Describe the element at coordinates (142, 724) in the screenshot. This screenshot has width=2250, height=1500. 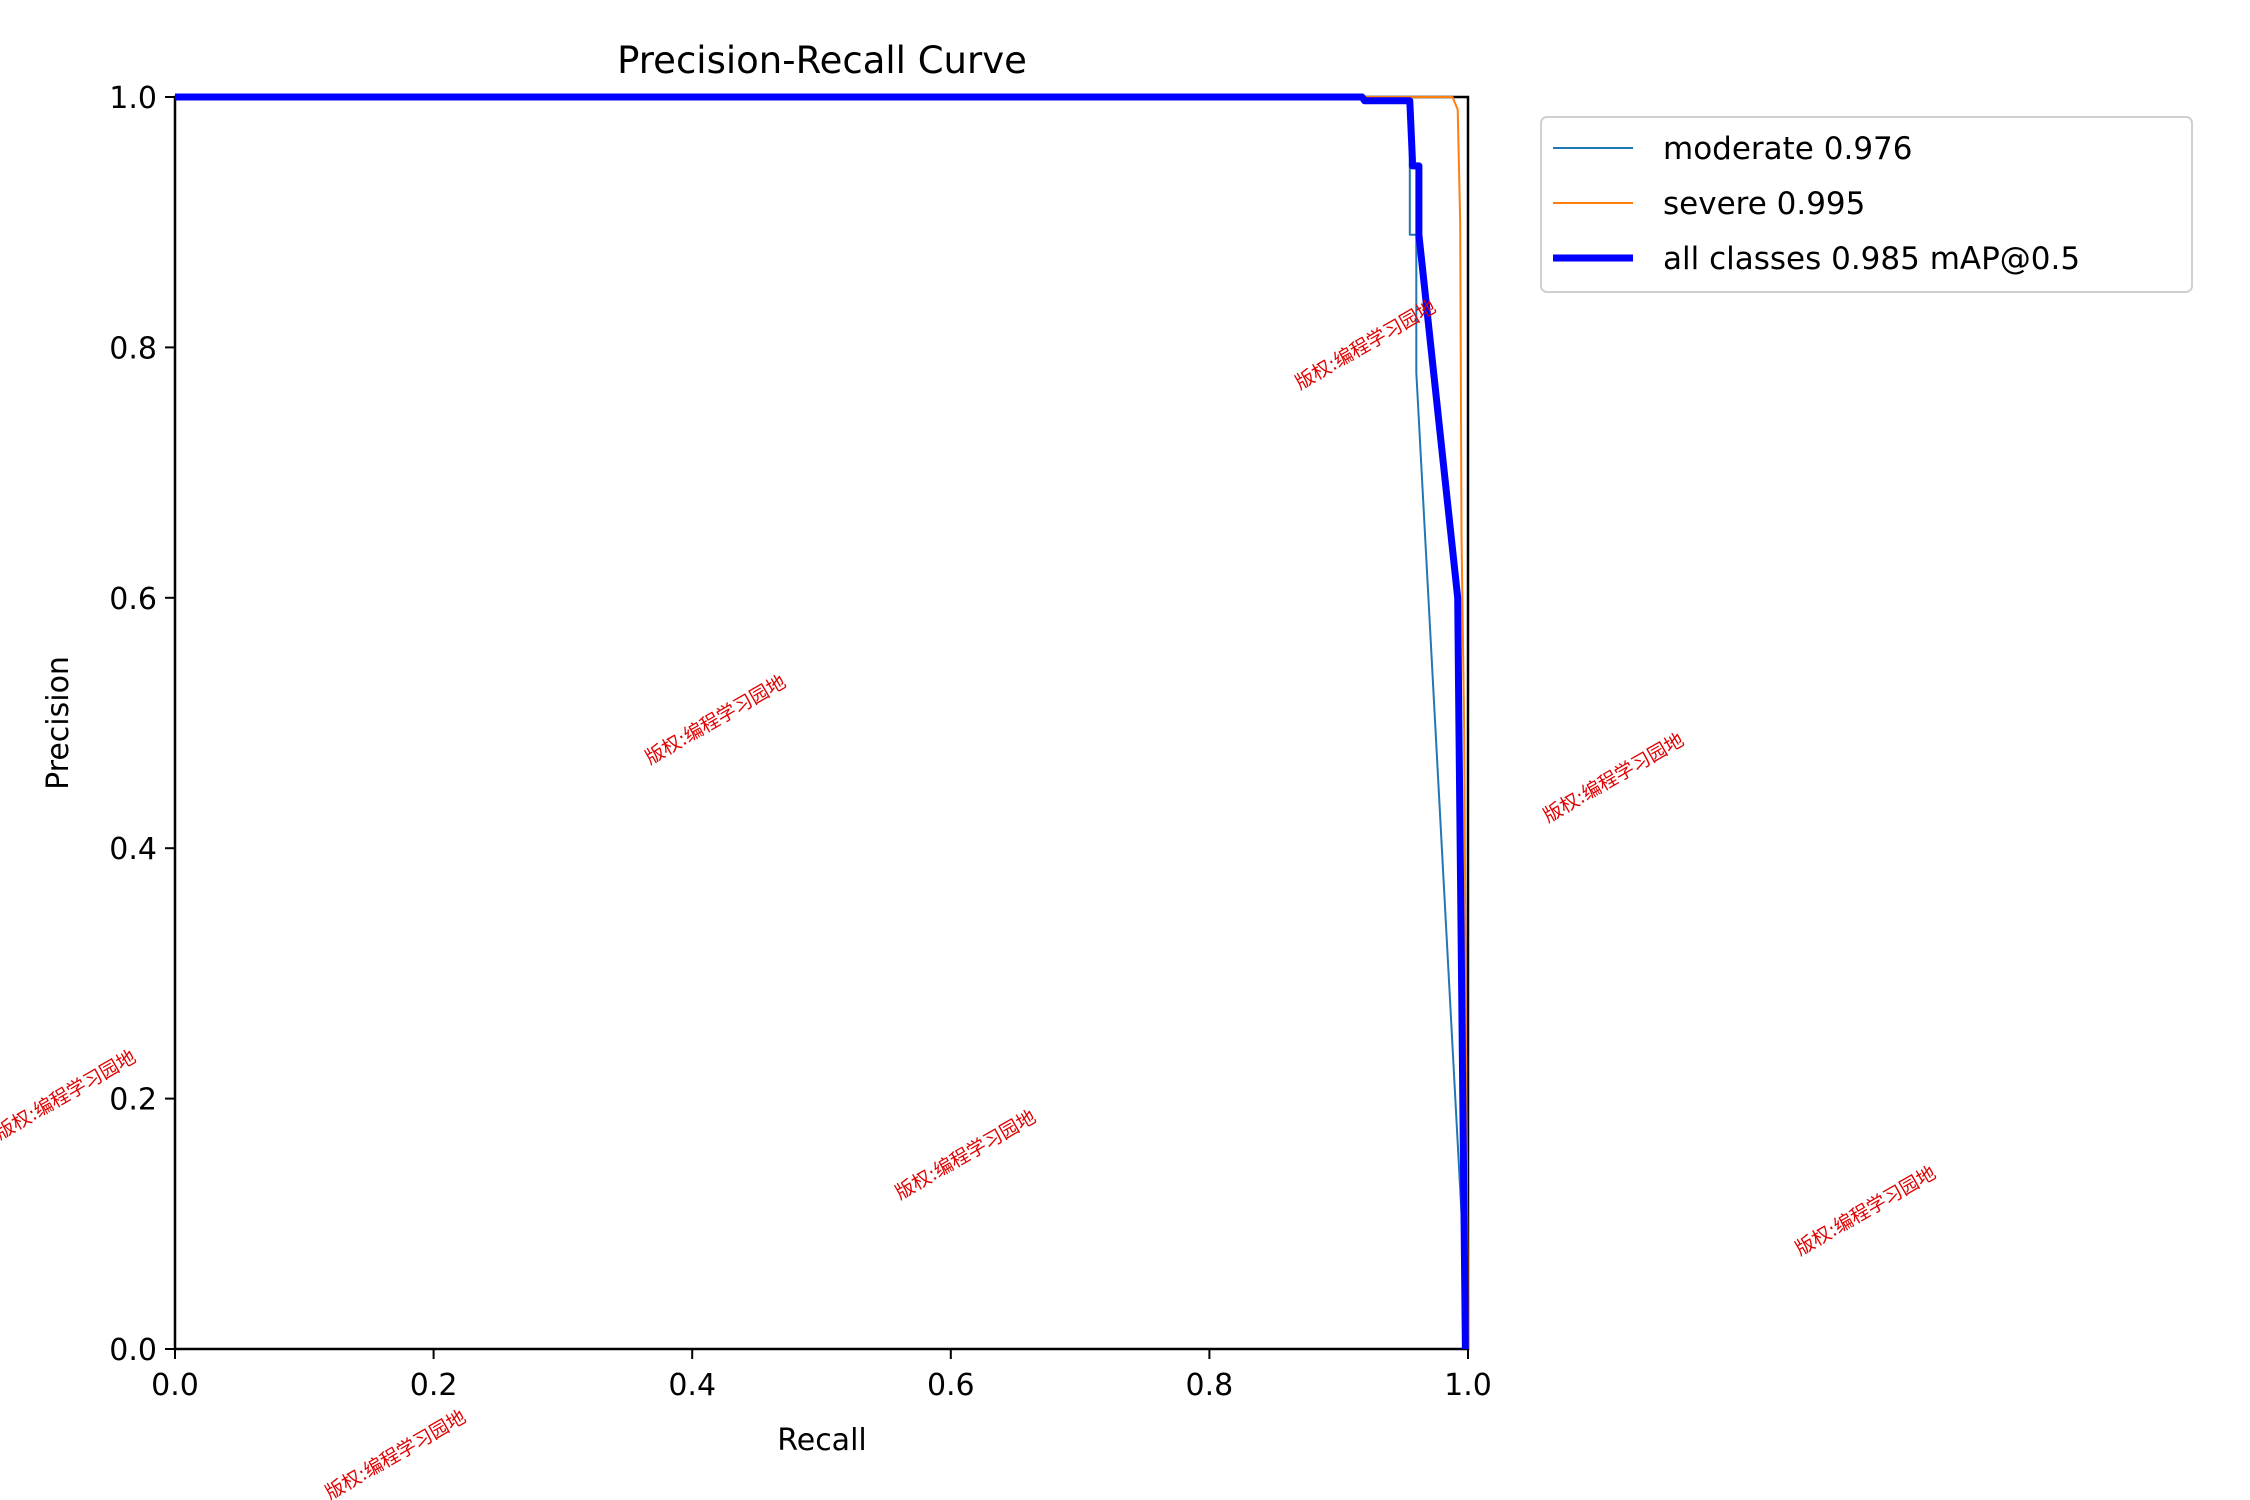
I see `y-axis-ticks: 0.0 0.2 0.4 0.6 0.8 1.0` at that location.